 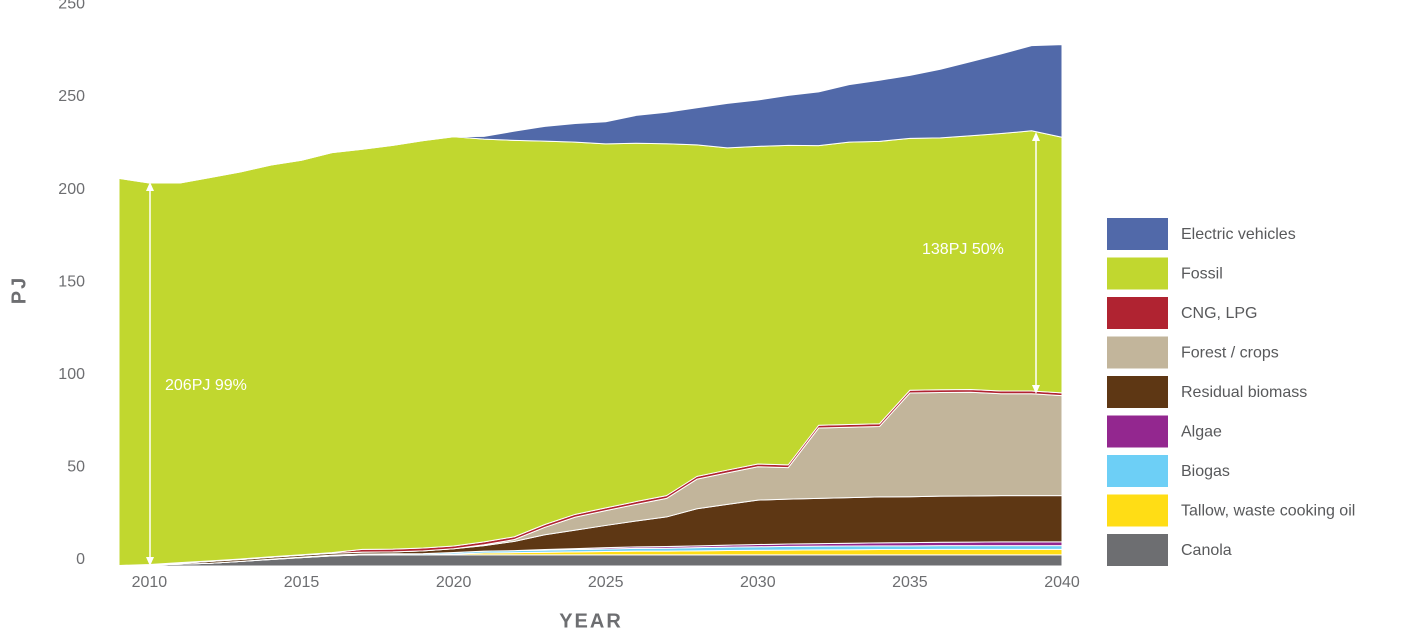 What do you see at coordinates (71, 374) in the screenshot?
I see `y-tick-label: 100` at bounding box center [71, 374].